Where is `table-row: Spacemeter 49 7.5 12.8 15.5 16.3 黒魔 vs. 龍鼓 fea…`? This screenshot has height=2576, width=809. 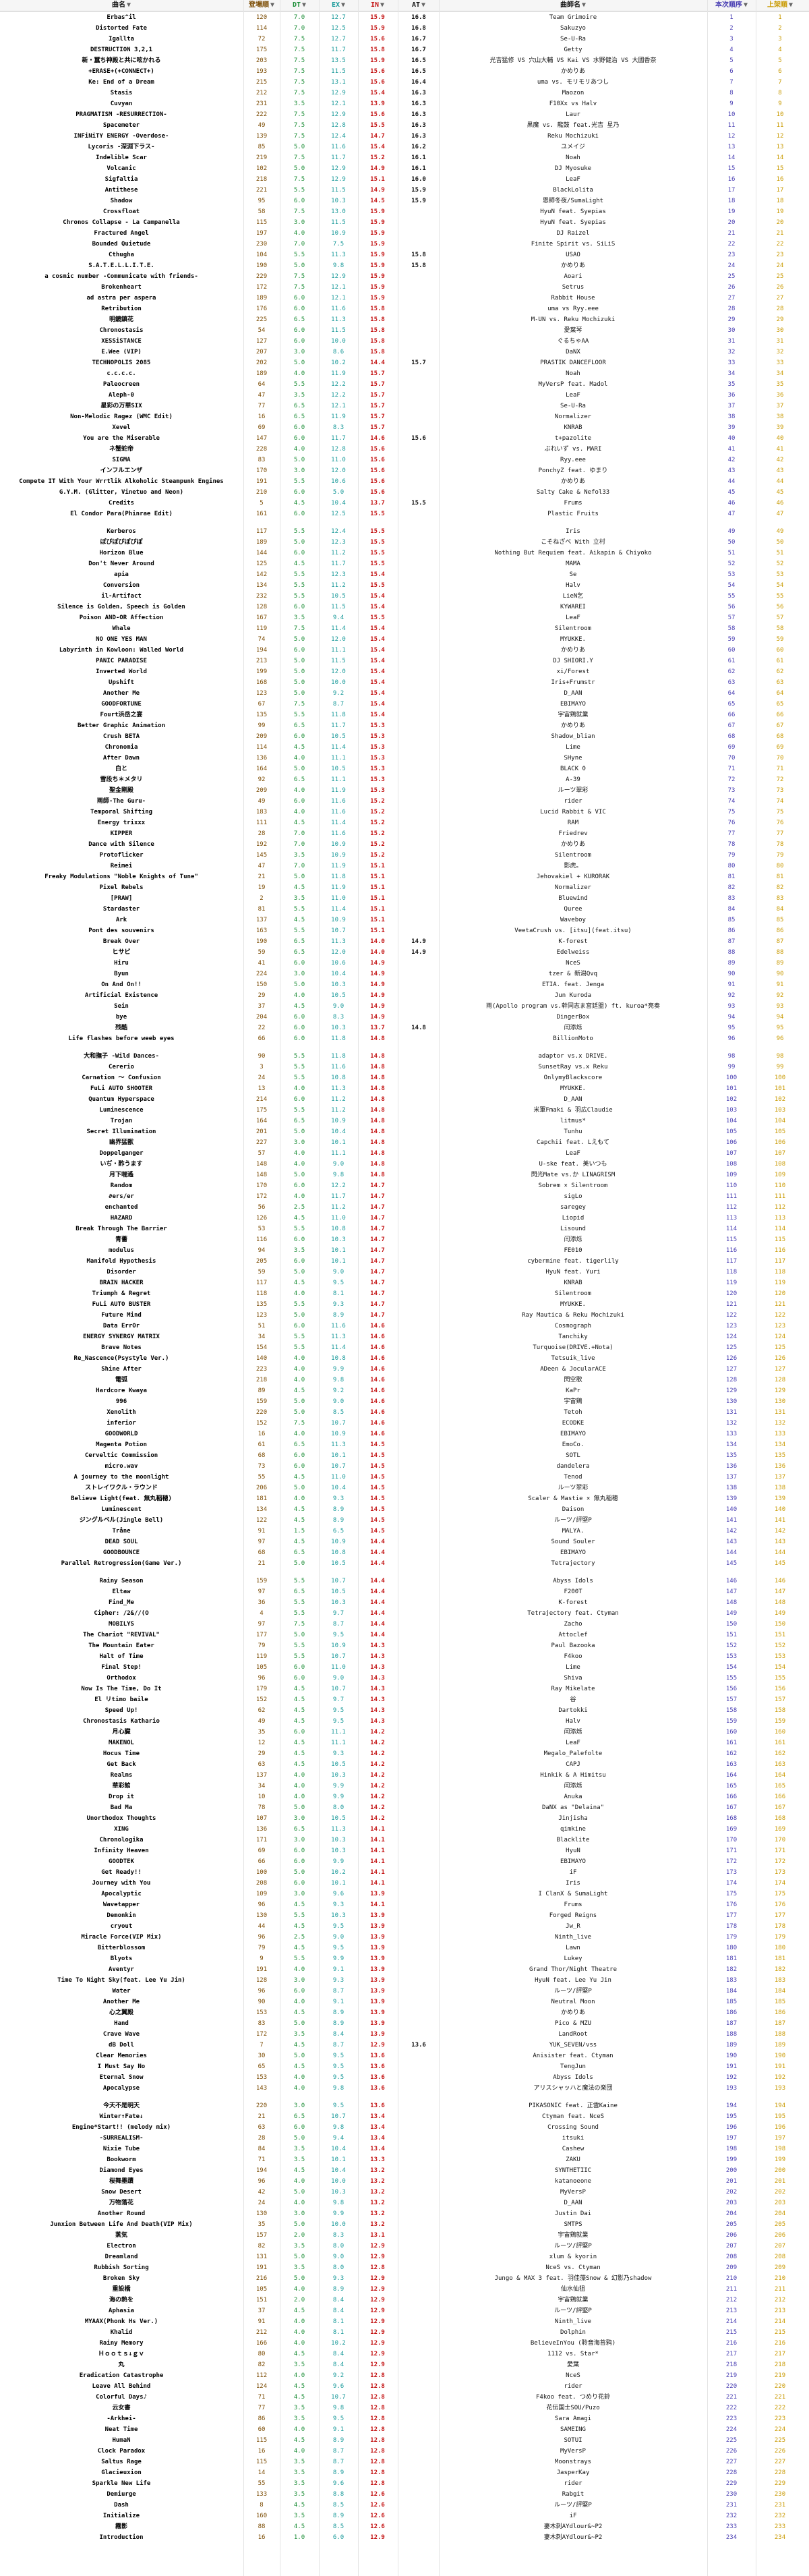 table-row: Spacemeter 49 7.5 12.8 15.5 16.3 黒魔 vs. 龍鼓 fea… is located at coordinates (404, 125).